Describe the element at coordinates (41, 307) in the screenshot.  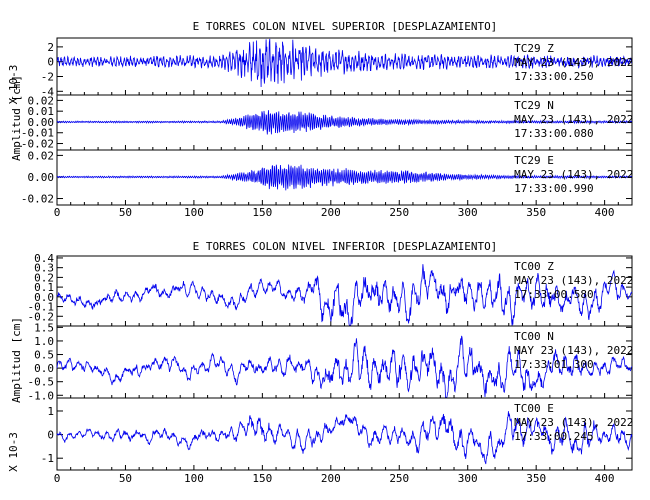
I see `y-tick-label: -0.1` at that location.